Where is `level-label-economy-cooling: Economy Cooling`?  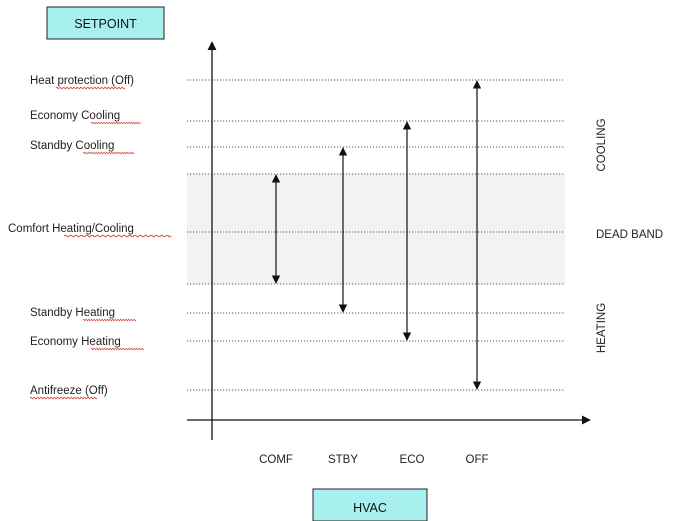
level-label-economy-cooling: Economy Cooling is located at coordinates (75, 116).